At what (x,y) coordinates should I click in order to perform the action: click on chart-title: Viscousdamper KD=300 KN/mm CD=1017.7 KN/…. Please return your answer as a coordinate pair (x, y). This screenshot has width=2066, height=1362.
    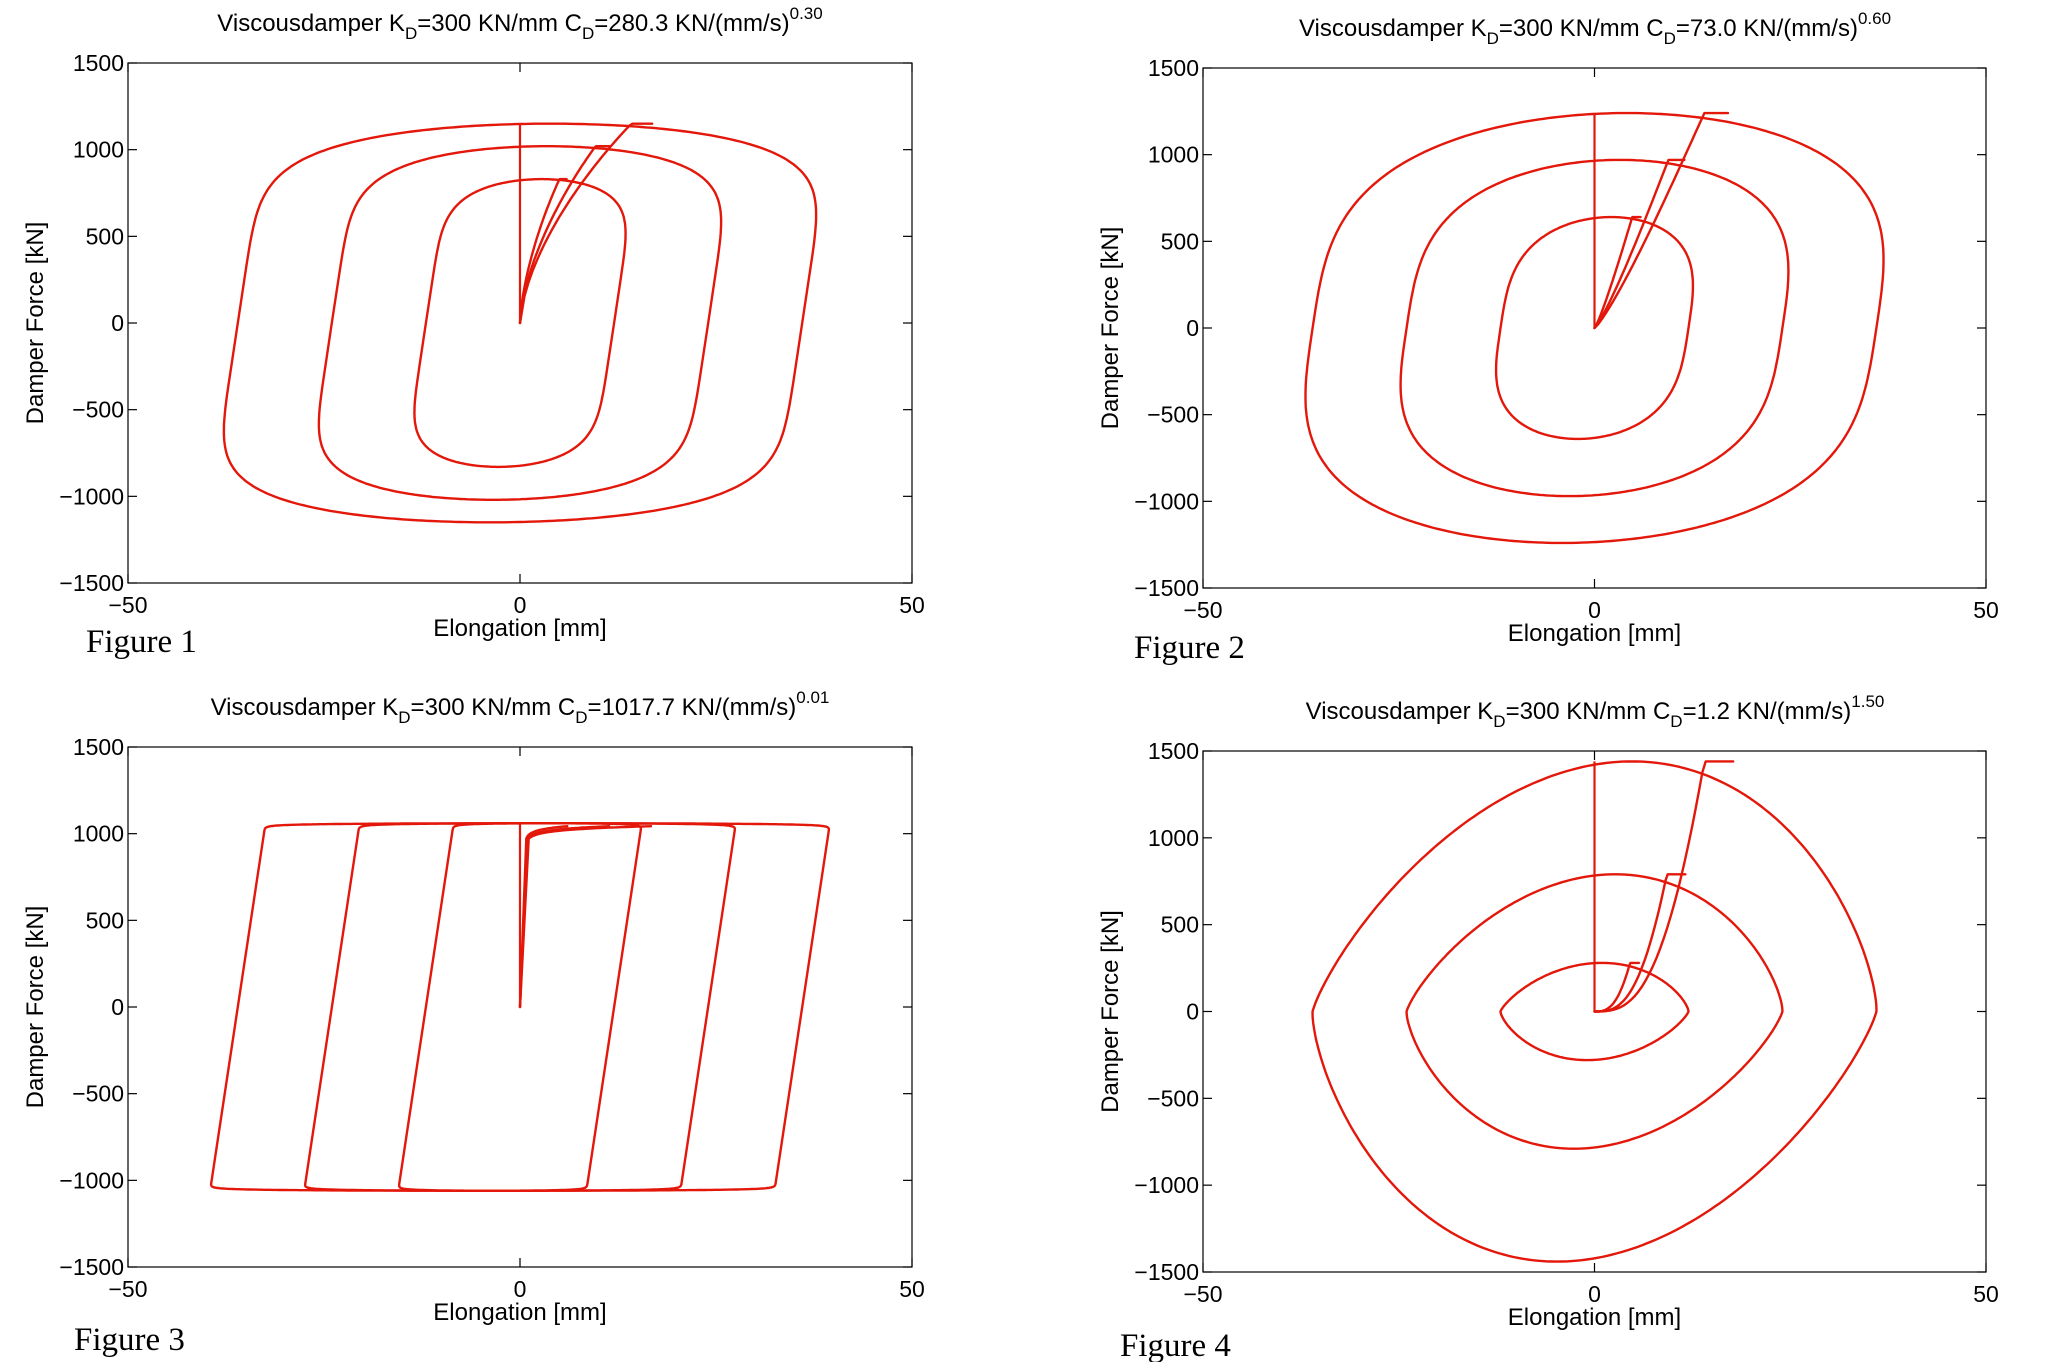
    Looking at the image, I should click on (520, 707).